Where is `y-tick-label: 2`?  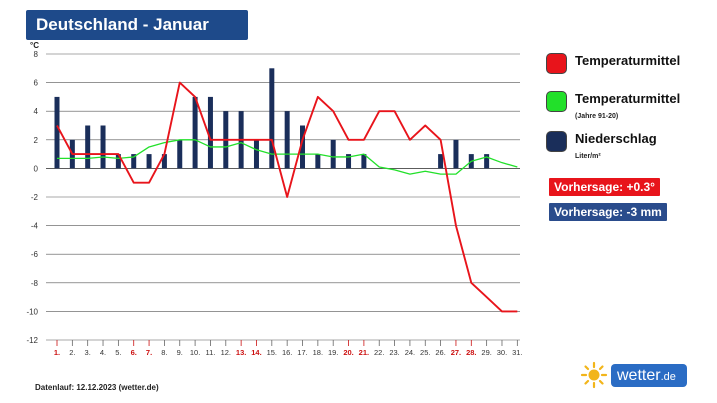 y-tick-label: 2 is located at coordinates (36, 140).